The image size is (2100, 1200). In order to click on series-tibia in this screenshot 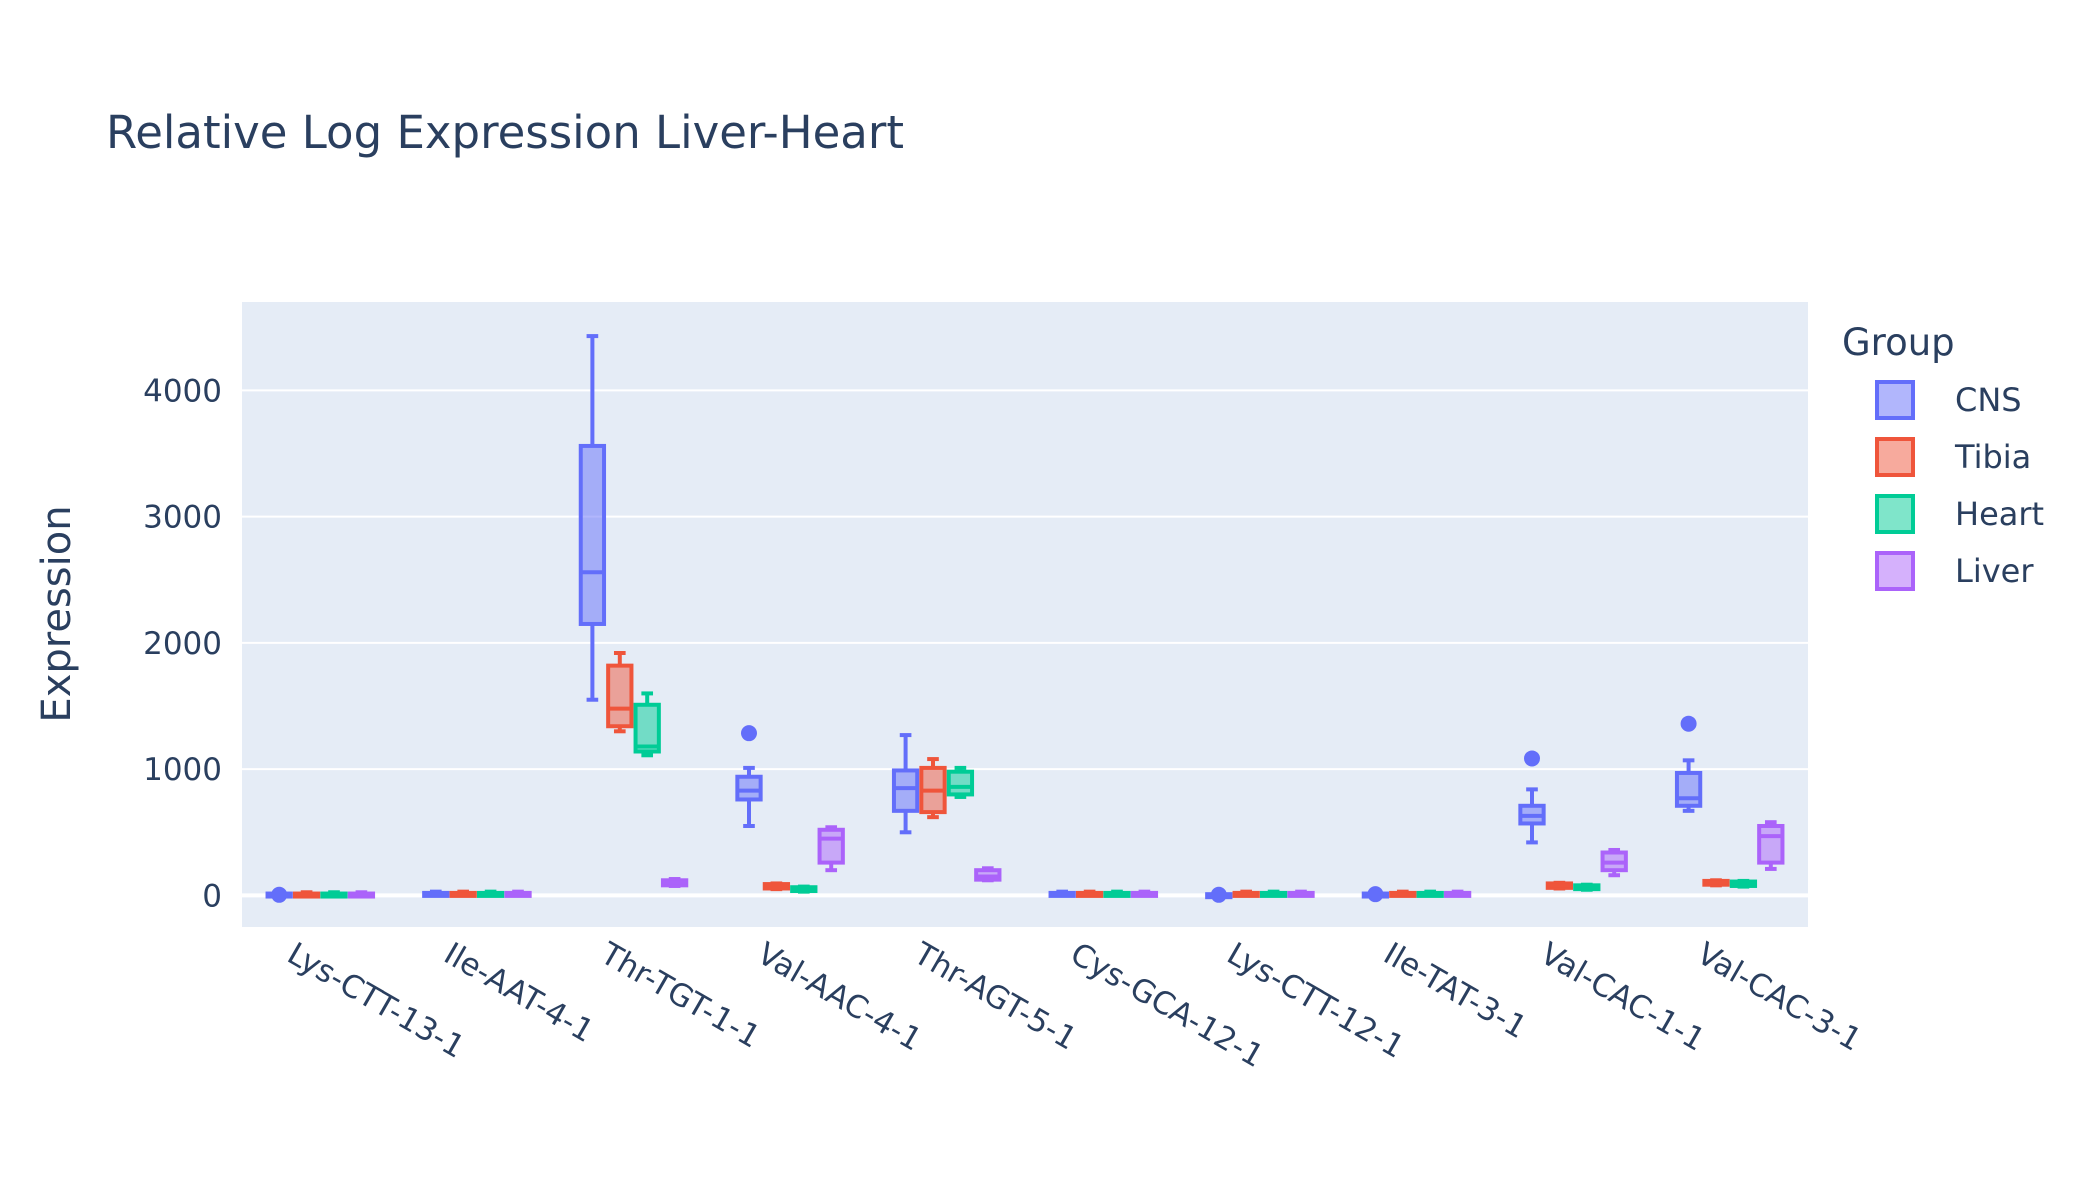, I will do `click(1011, 775)`.